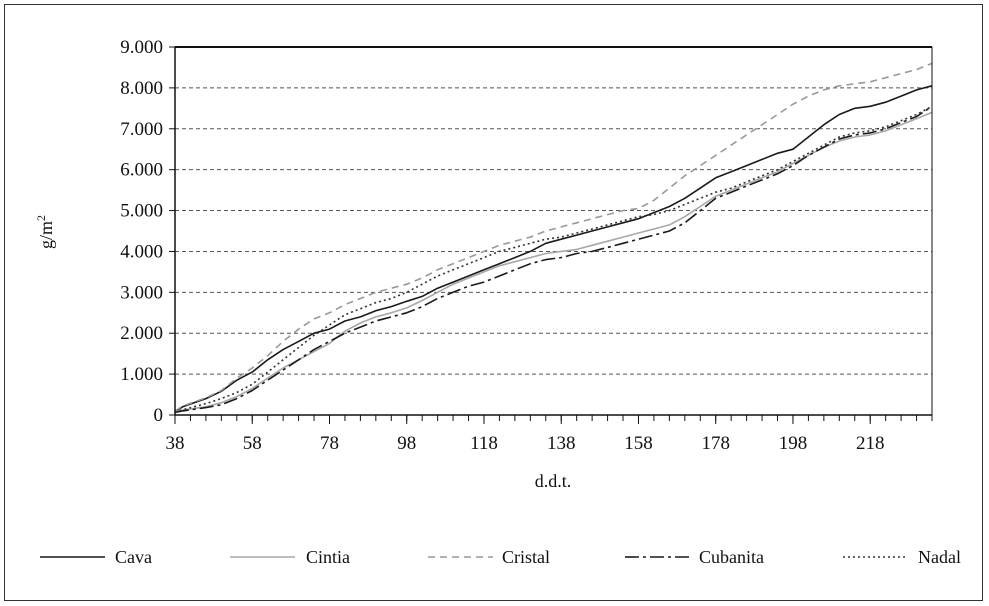 The image size is (989, 606). Describe the element at coordinates (939, 557) in the screenshot. I see `legend-label-nadal: Nadal` at that location.